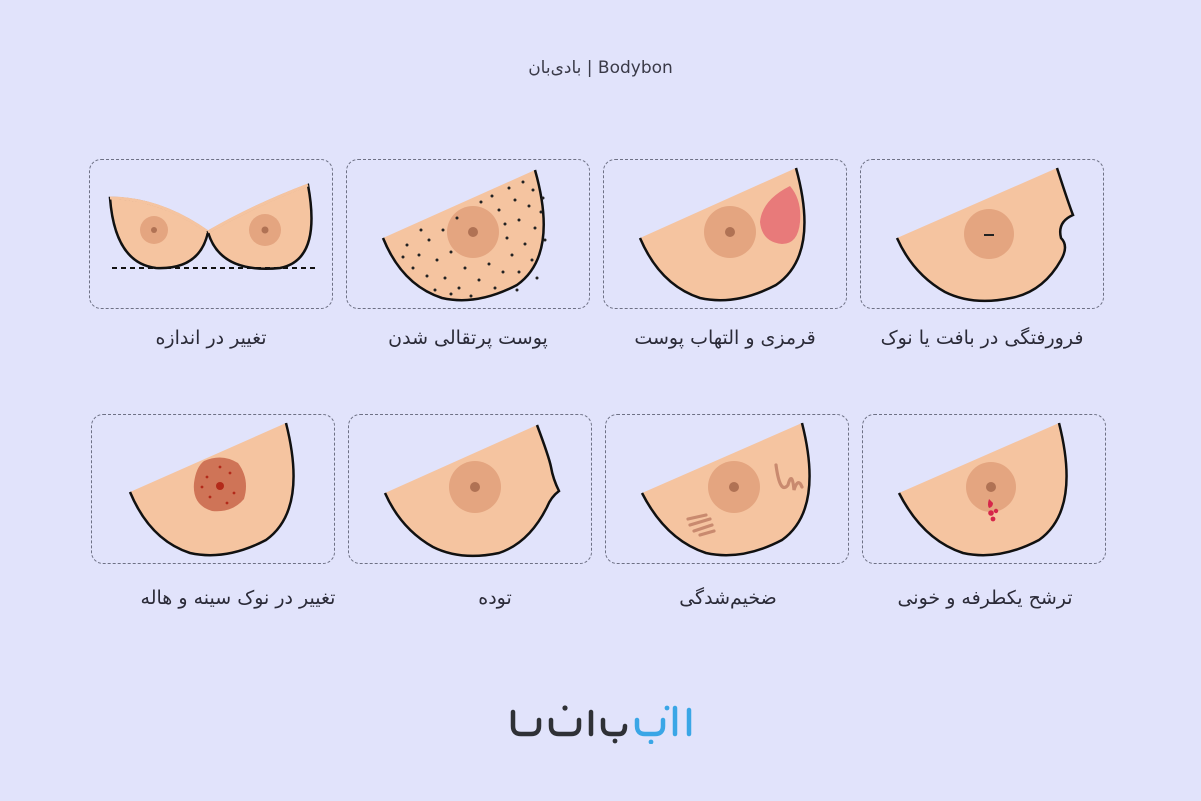  I want to click on card-label: پوست پرتقالی شدن, so click(468, 338).